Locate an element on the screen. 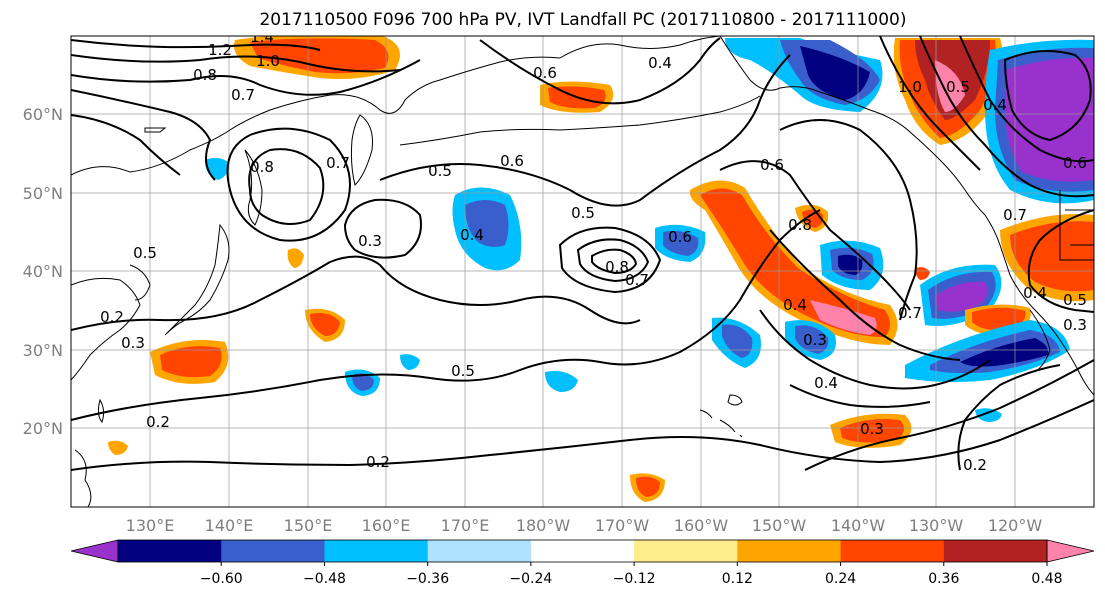 The image size is (1105, 601). lon-tick-label: 150°E is located at coordinates (308, 525).